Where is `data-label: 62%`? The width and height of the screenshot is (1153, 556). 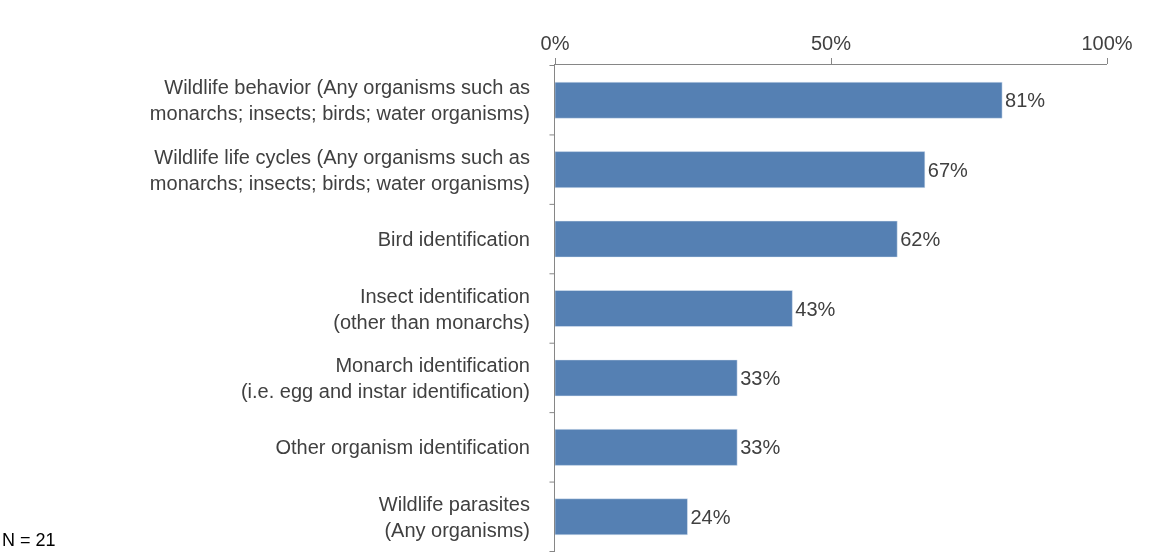 data-label: 62% is located at coordinates (920, 239).